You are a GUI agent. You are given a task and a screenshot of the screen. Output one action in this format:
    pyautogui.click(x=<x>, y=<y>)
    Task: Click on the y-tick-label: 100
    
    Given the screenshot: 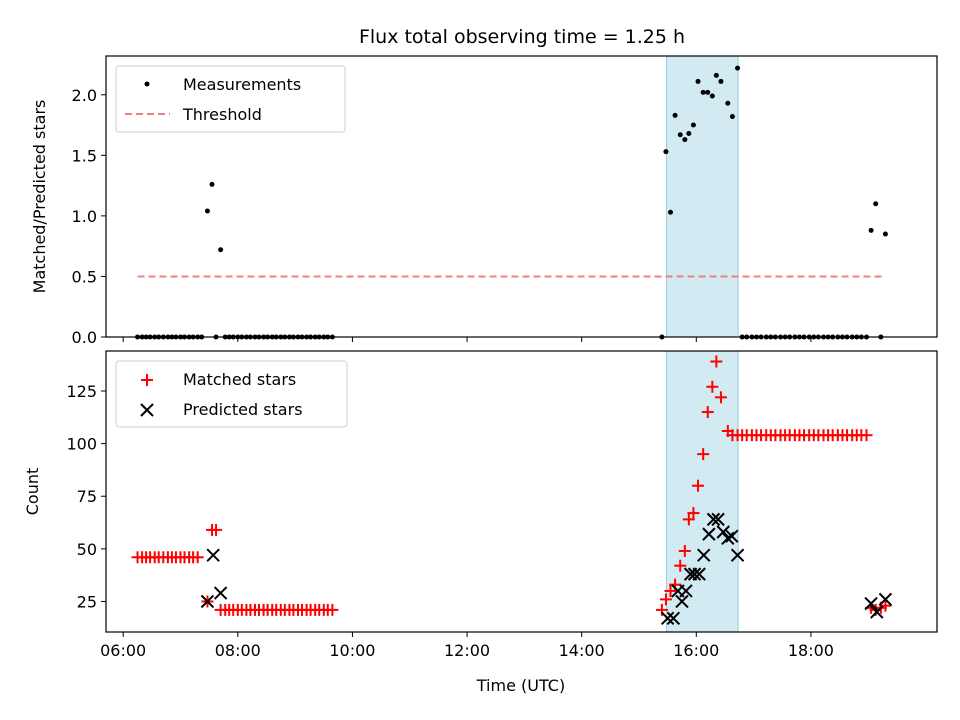 What is the action you would take?
    pyautogui.click(x=81, y=444)
    